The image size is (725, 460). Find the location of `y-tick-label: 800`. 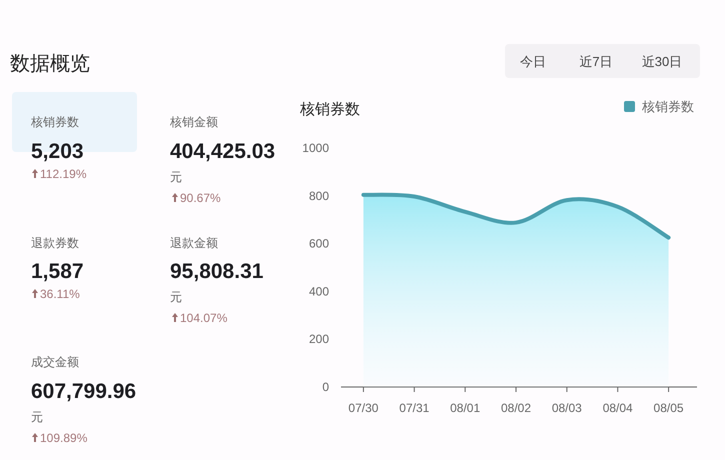

y-tick-label: 800 is located at coordinates (319, 195).